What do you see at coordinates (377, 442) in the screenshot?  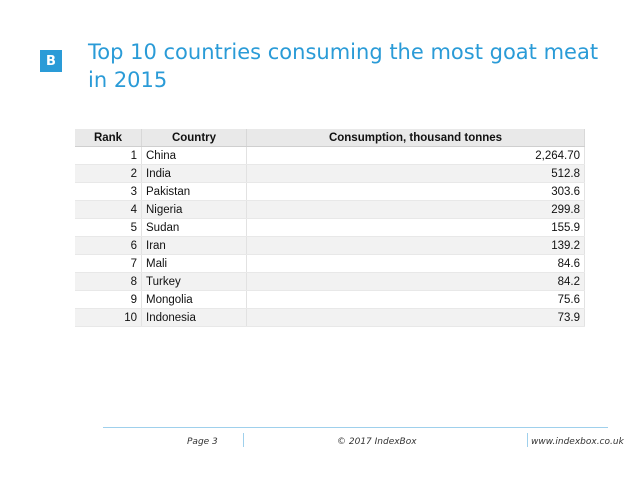 I see `copyright-text: © 2017 IndexBox` at bounding box center [377, 442].